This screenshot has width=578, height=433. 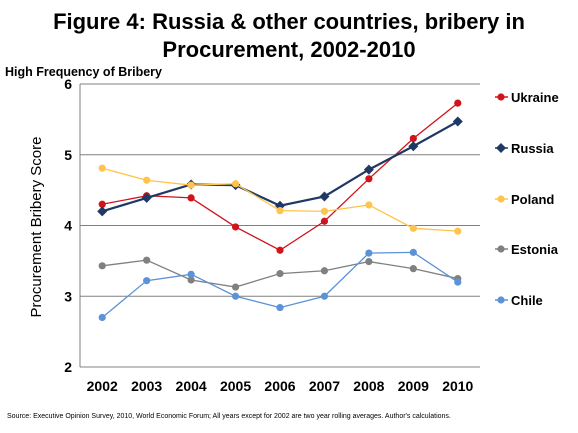 What do you see at coordinates (324, 386) in the screenshot?
I see `x-tick-label-2007: 2007` at bounding box center [324, 386].